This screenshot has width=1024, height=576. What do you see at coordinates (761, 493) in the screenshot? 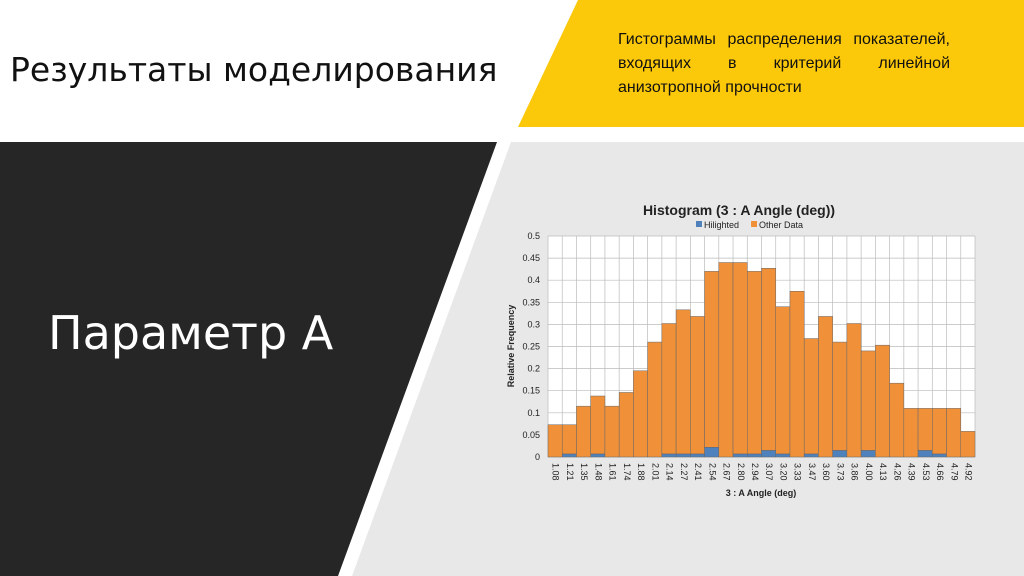
I see `x-axis-title: 3 : A Angle (deg)` at bounding box center [761, 493].